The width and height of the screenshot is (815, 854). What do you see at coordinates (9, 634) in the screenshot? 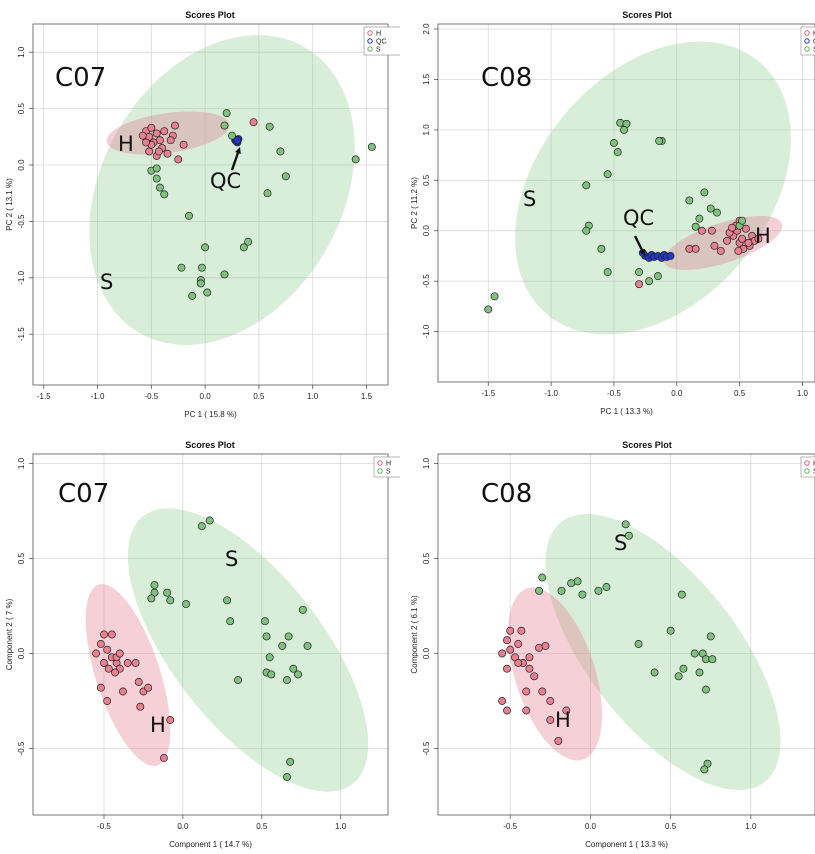
I see `y-axis-label: Component 2 ( 7 %)` at bounding box center [9, 634].